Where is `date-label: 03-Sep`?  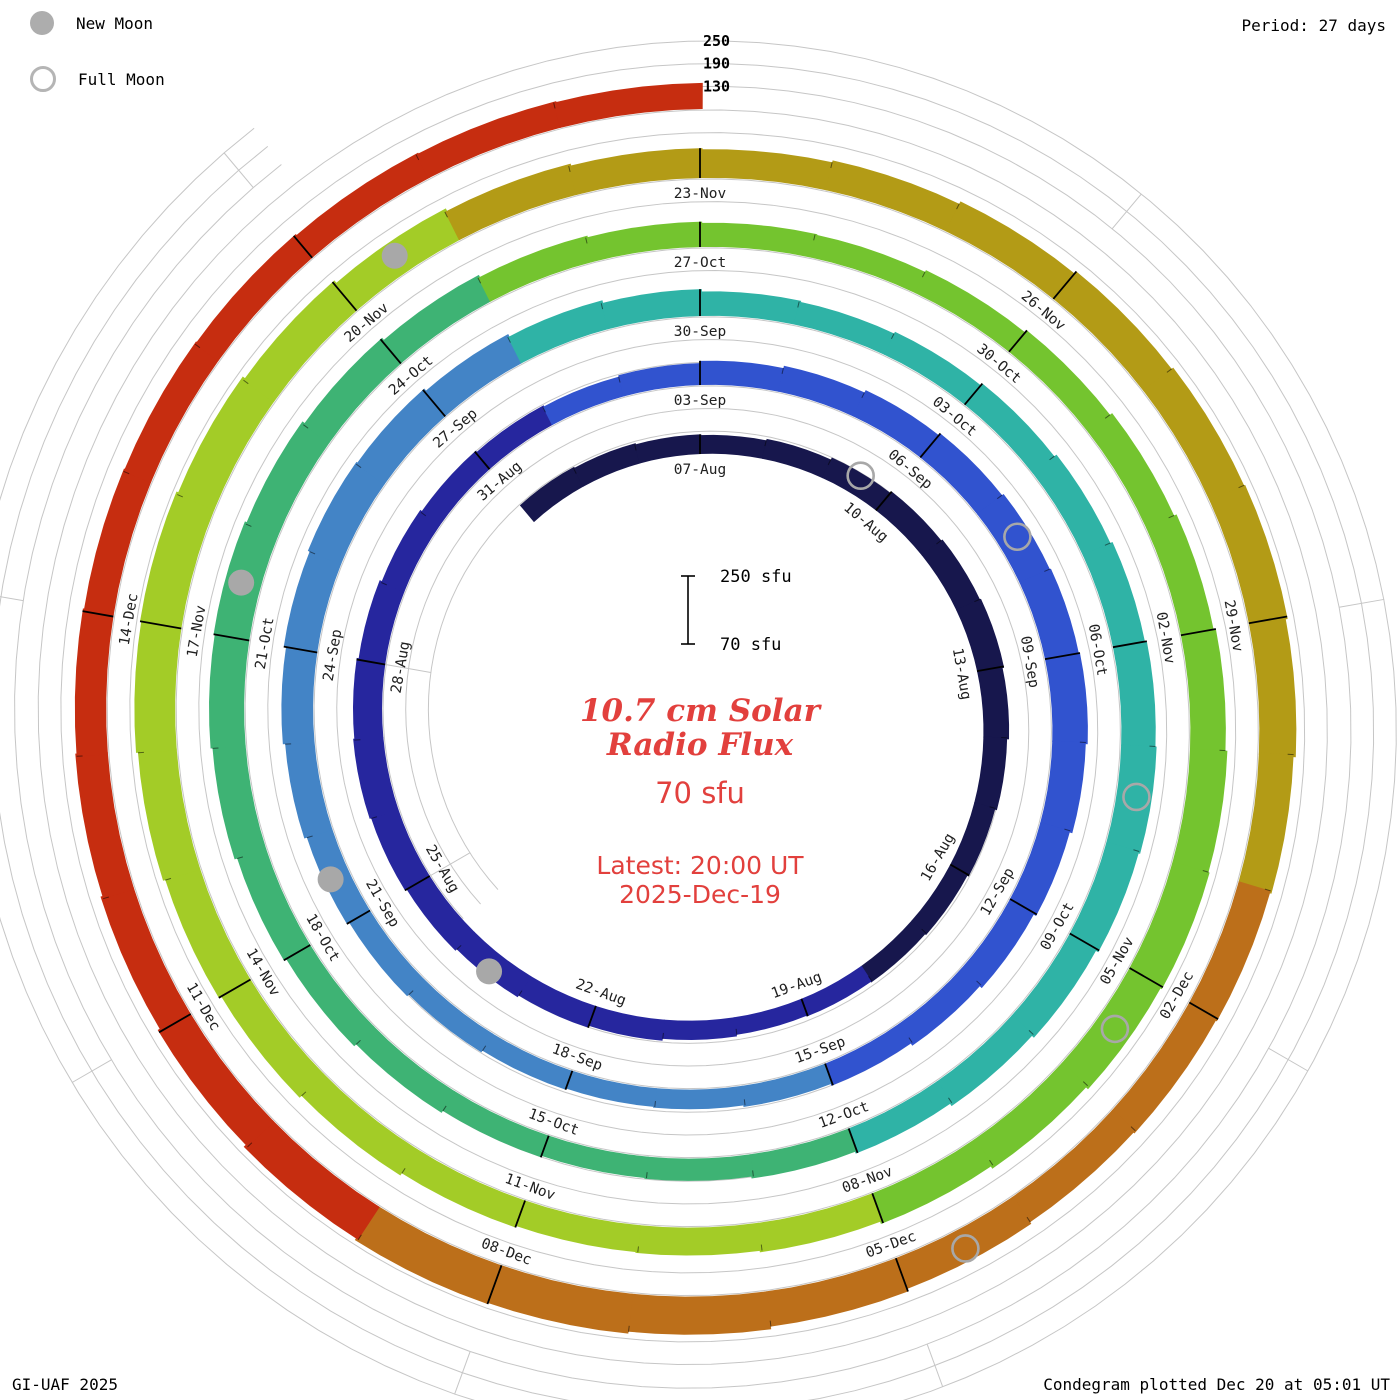
date-label: 03-Sep is located at coordinates (700, 401).